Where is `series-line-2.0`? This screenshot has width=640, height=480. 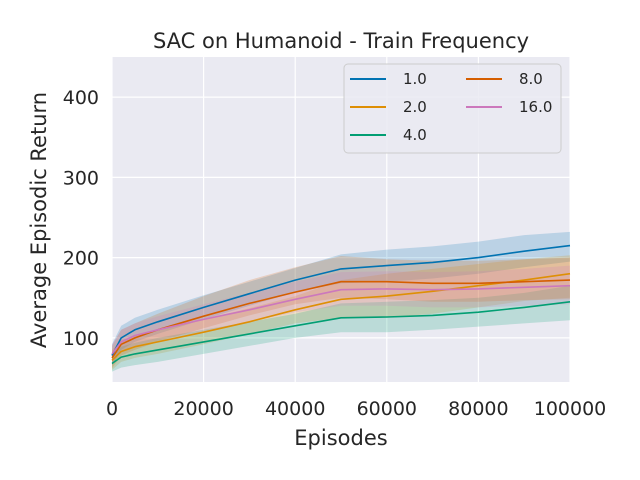
series-line-2.0 is located at coordinates (341, 316).